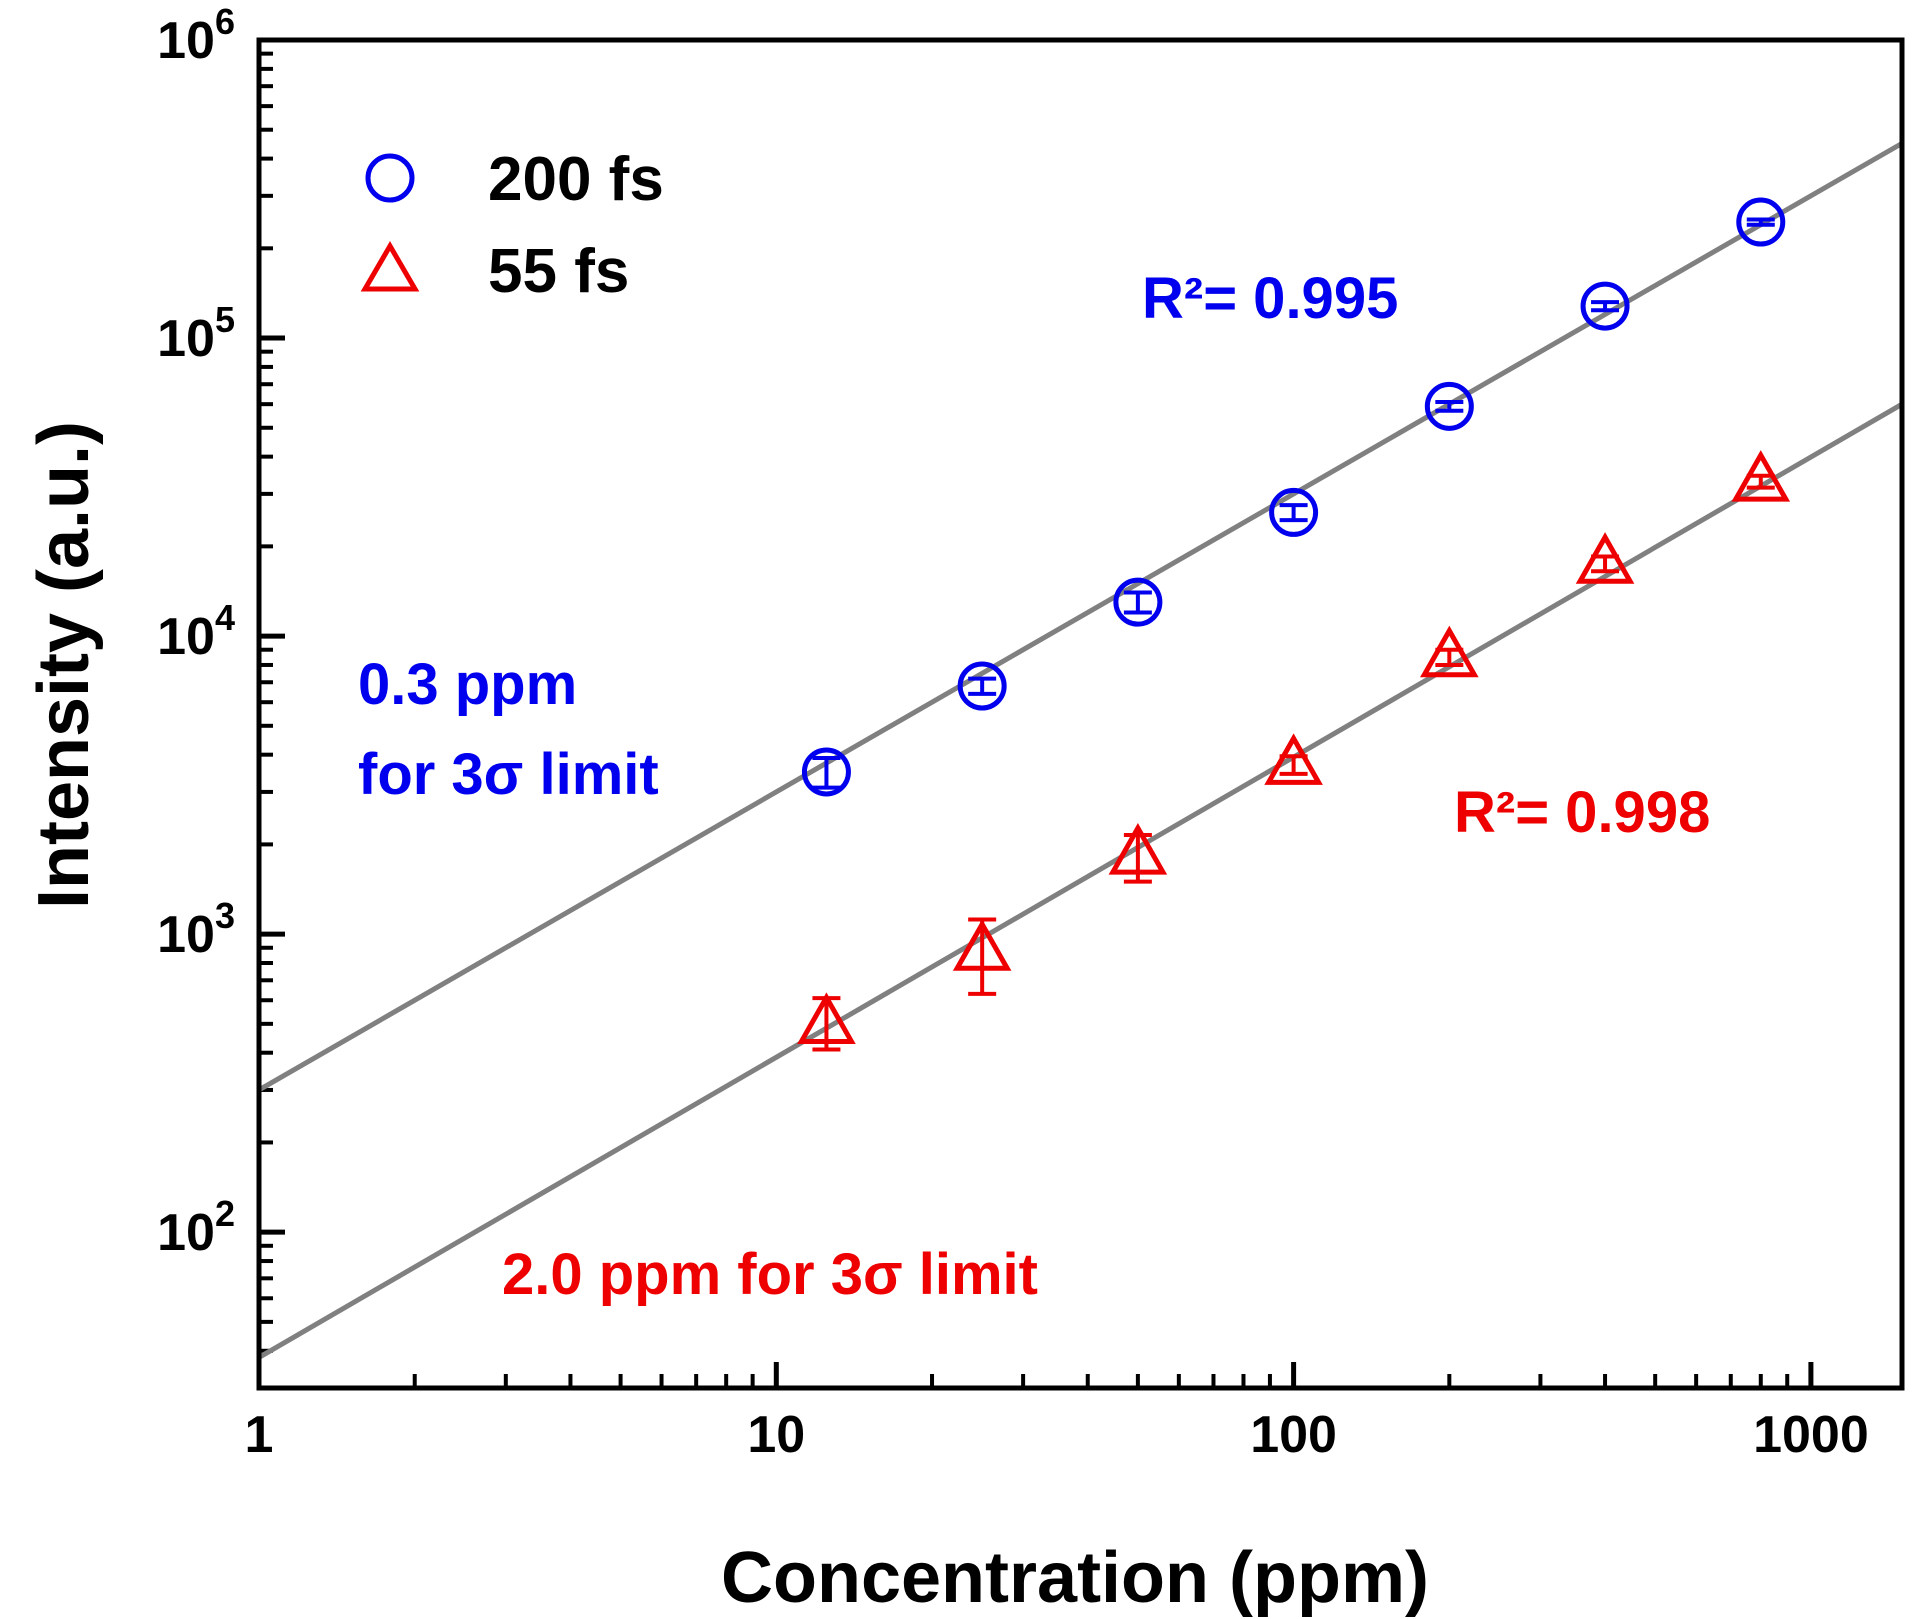  What do you see at coordinates (558, 271) in the screenshot?
I see `legend-label-55fs: 55 fs` at bounding box center [558, 271].